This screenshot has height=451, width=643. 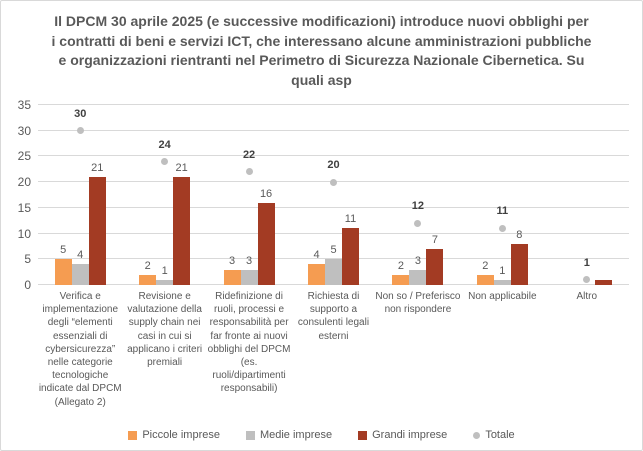 What do you see at coordinates (519, 234) in the screenshot?
I see `bar-value-label: 8` at bounding box center [519, 234].